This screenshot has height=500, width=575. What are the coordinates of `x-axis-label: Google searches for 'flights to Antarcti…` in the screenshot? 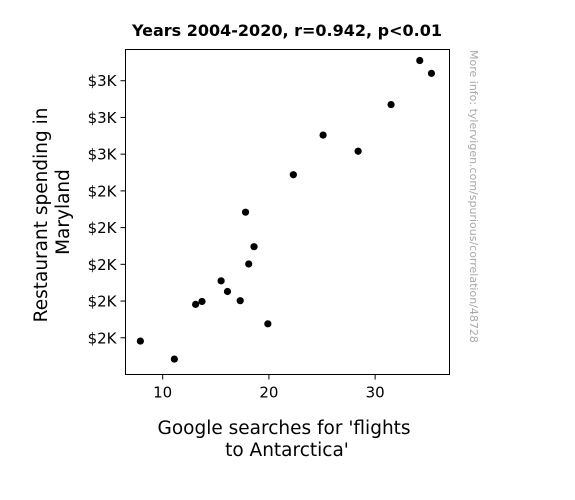 It's located at (287, 439).